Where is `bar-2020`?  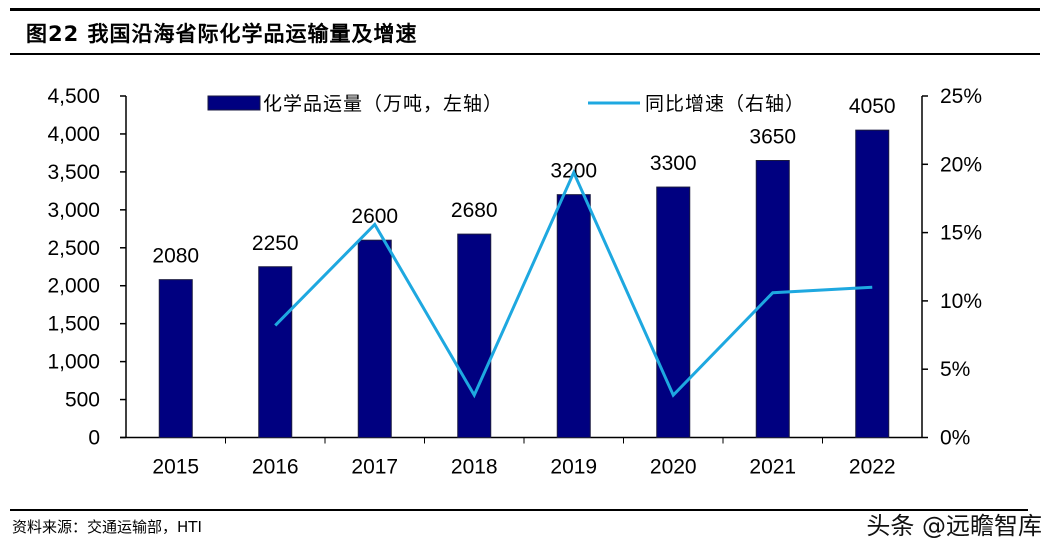
bar-2020 is located at coordinates (673, 312).